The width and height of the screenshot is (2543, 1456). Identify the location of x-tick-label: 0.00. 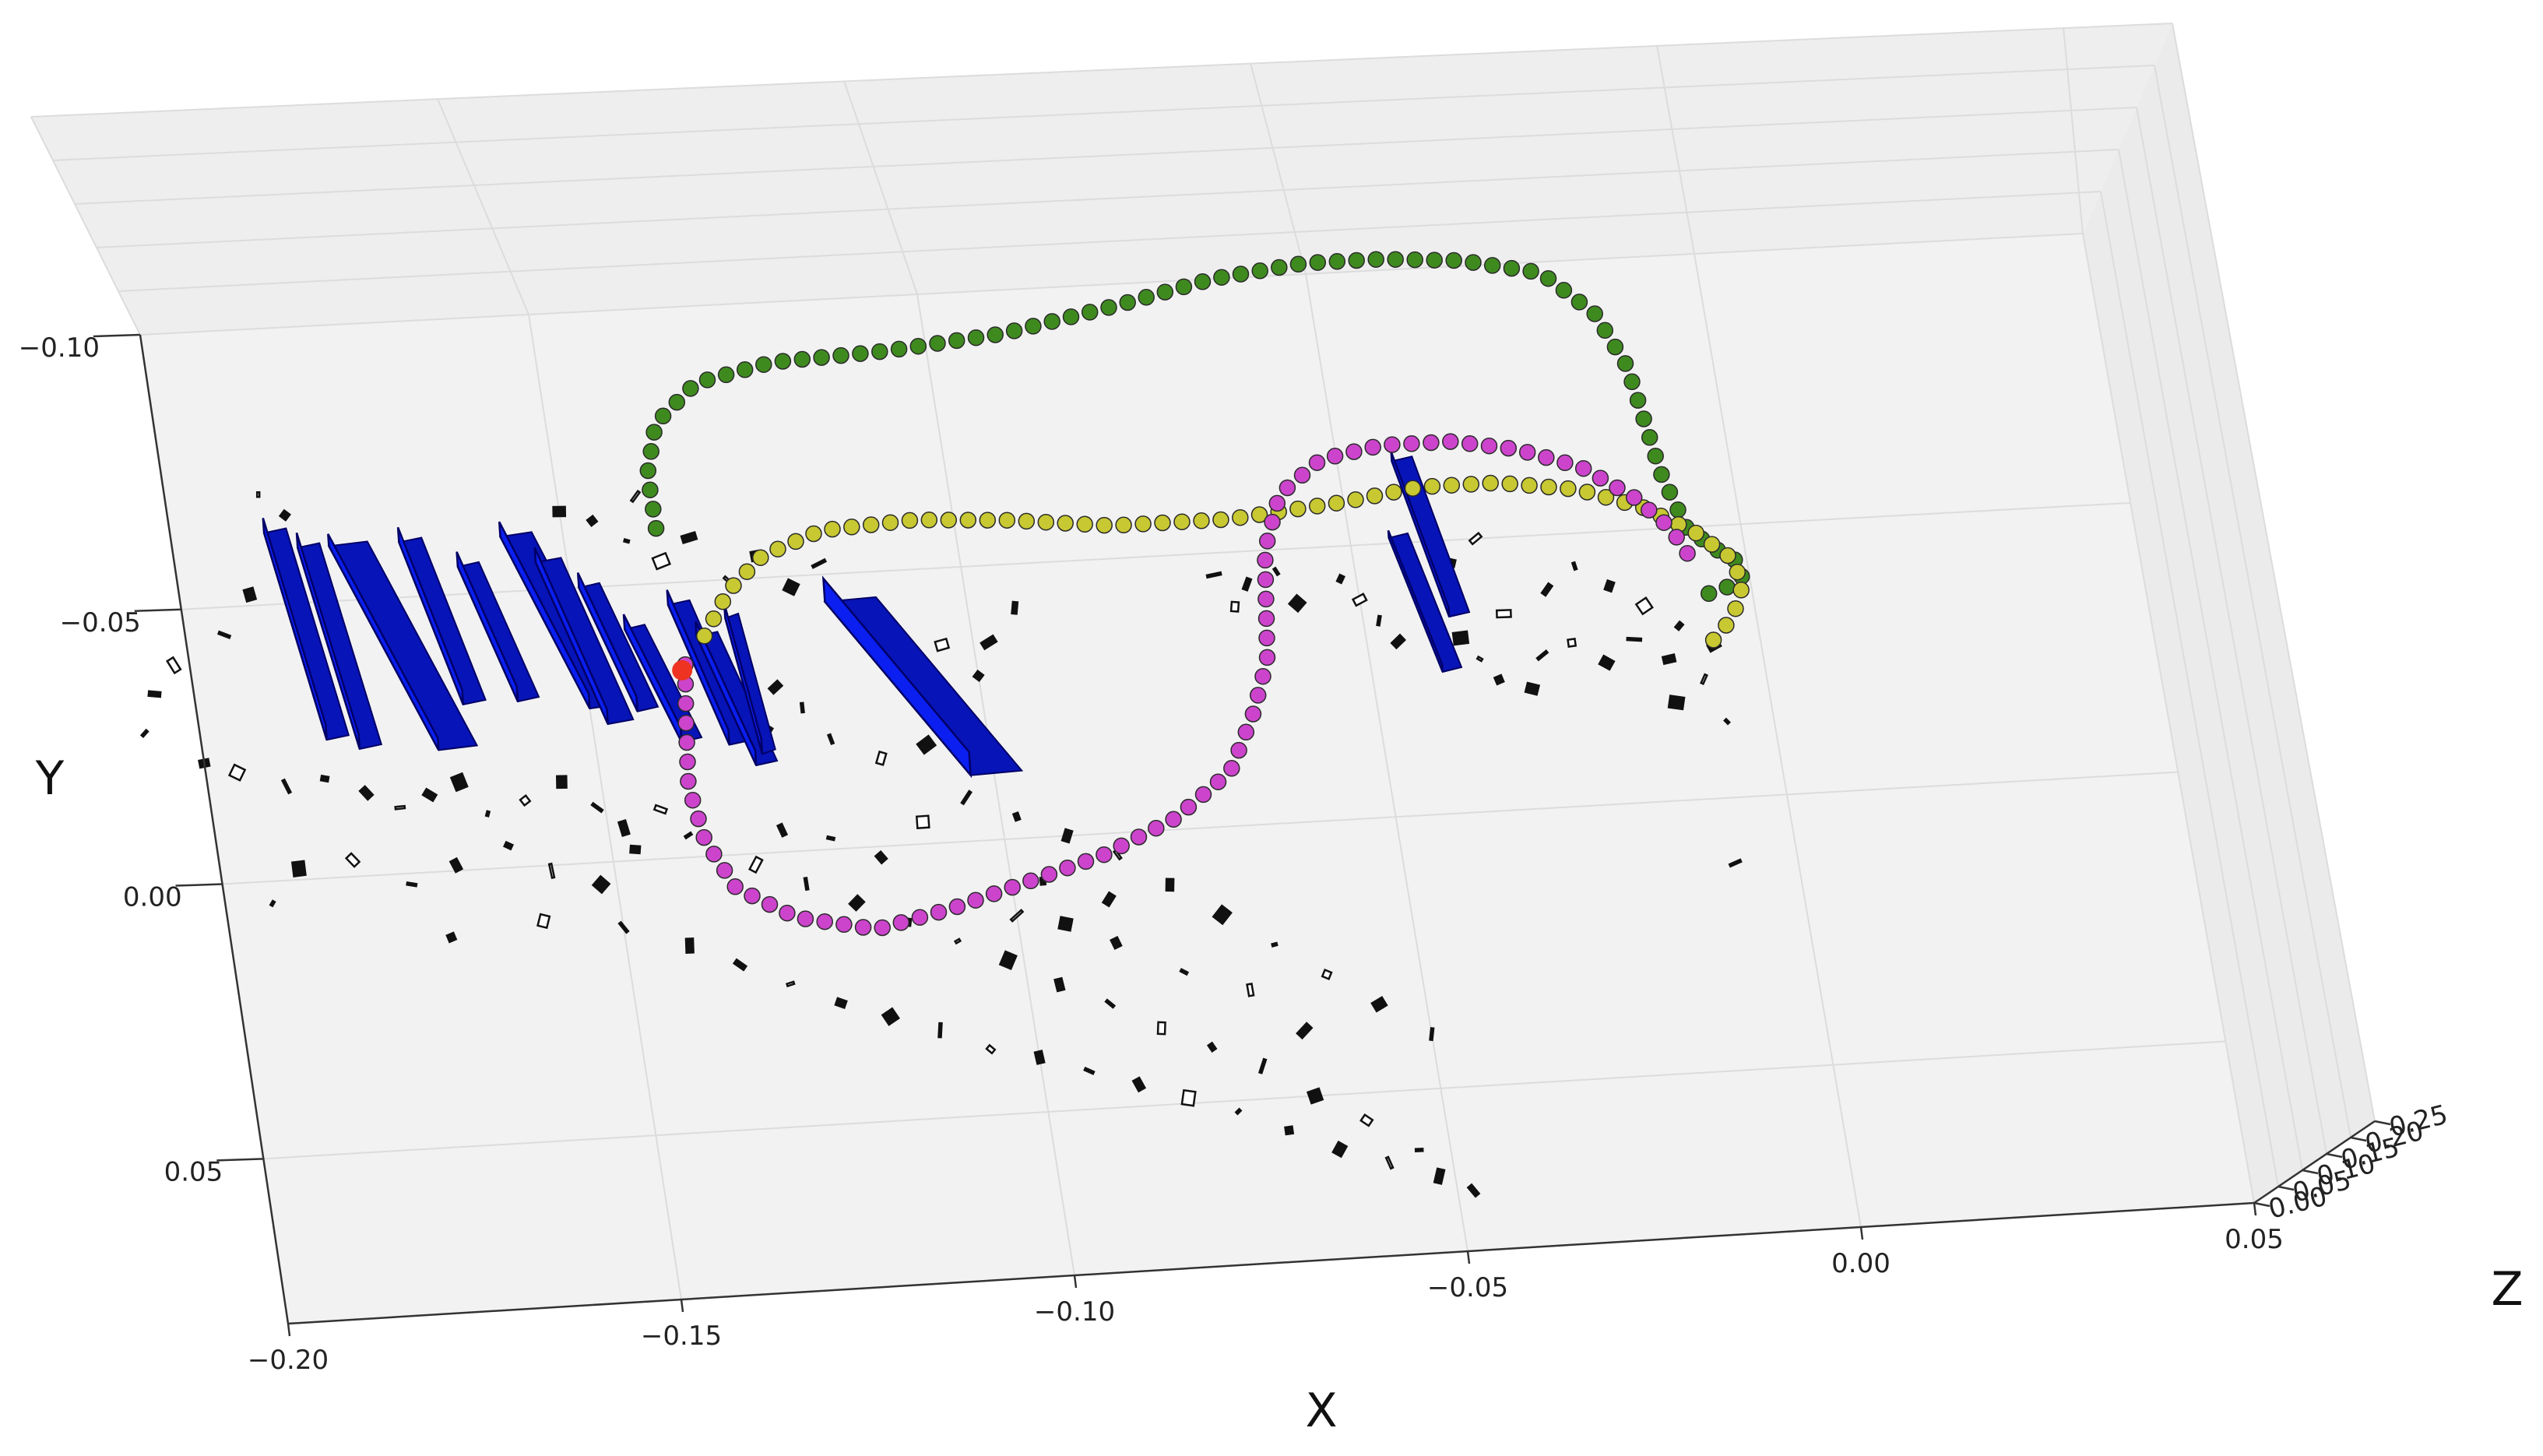
(1861, 1263).